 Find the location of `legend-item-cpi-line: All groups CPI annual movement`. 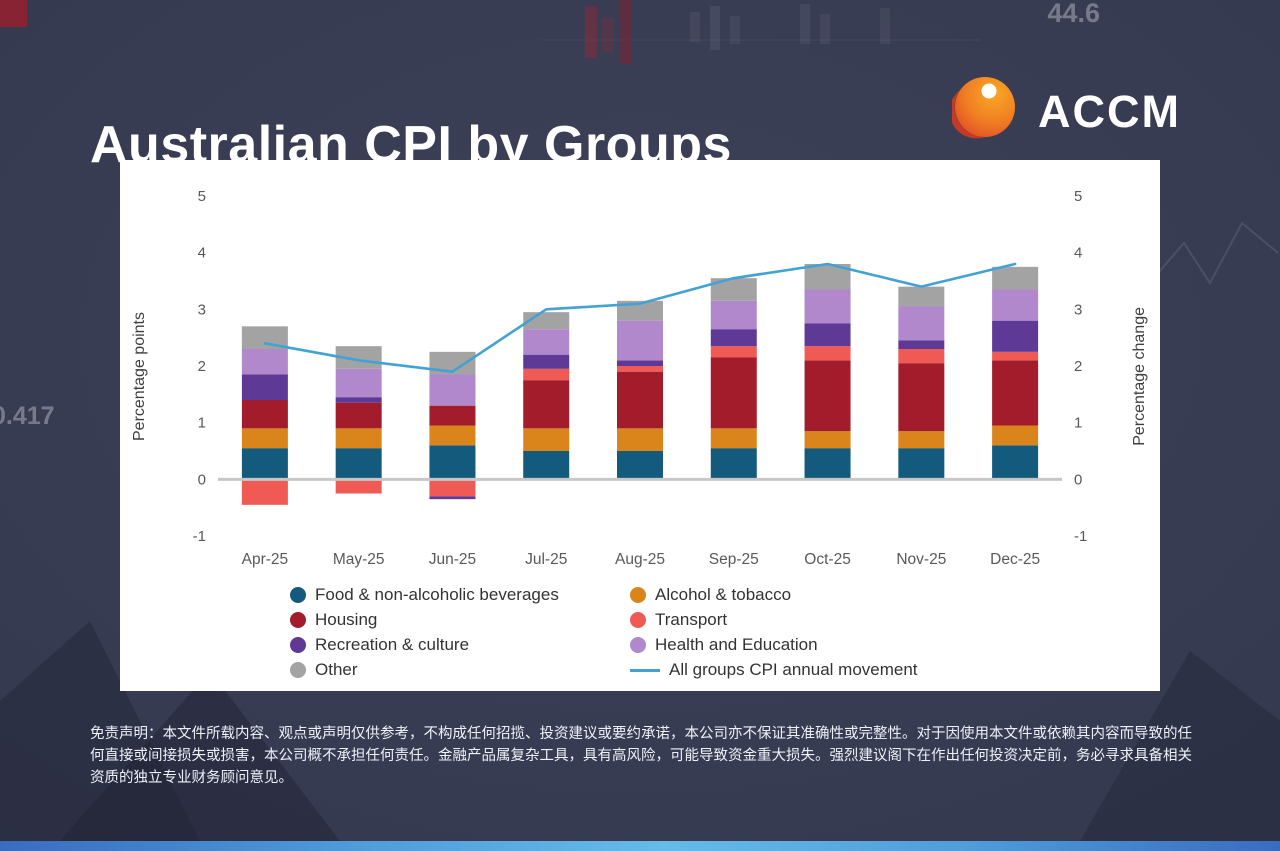

legend-item-cpi-line: All groups CPI annual movement is located at coordinates (810, 670).